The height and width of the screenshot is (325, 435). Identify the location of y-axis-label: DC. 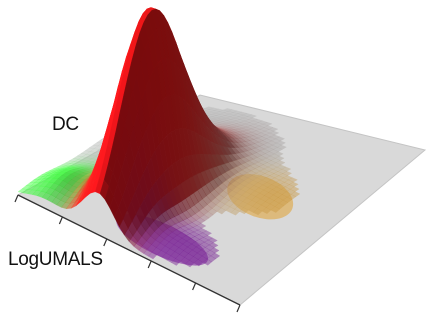
(65, 124).